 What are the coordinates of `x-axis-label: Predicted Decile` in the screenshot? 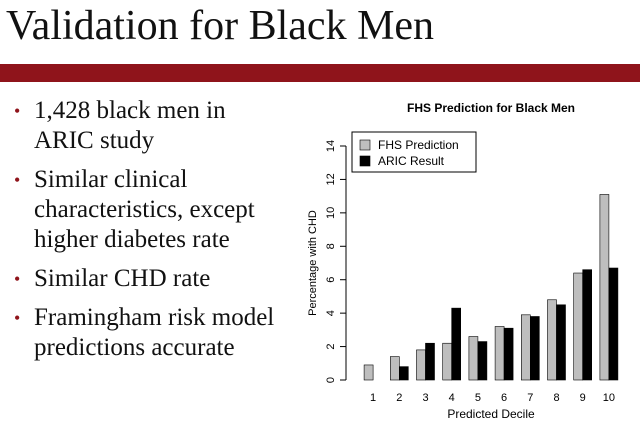 It's located at (491, 414).